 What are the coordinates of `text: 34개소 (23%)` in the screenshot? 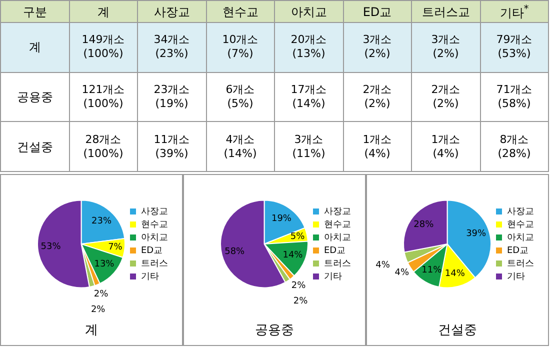 It's located at (172, 46).